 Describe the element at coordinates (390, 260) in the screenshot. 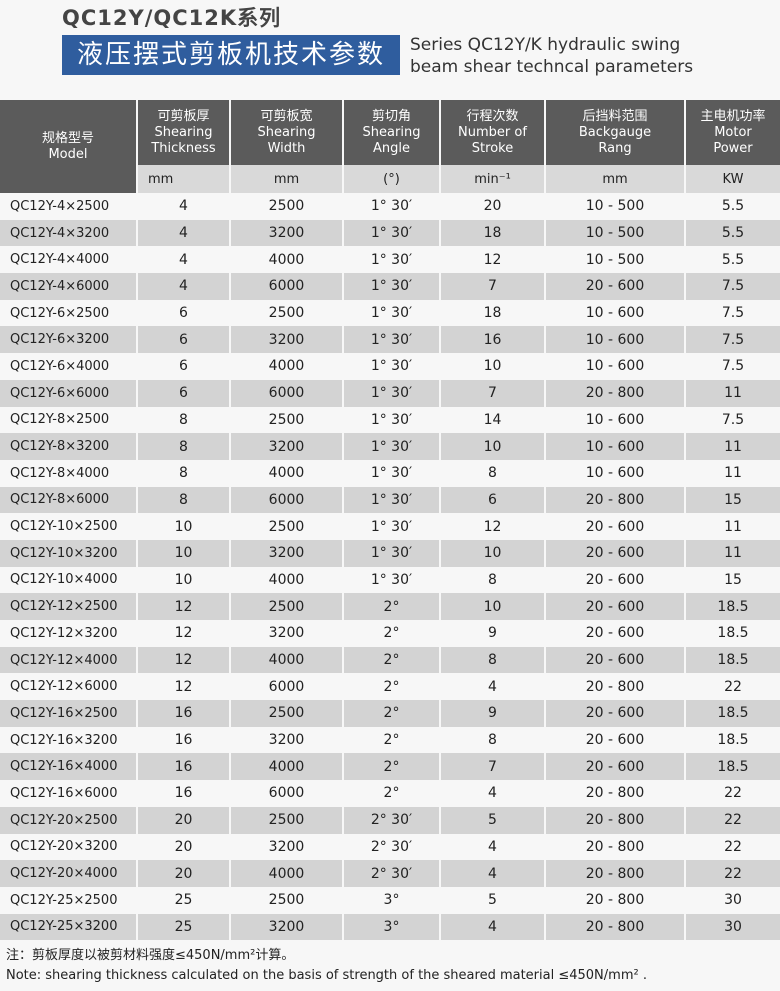

I see `table-row: QC12Y-4×4000 4 4000 1° 30′ 12 10 - 500 5.5` at that location.